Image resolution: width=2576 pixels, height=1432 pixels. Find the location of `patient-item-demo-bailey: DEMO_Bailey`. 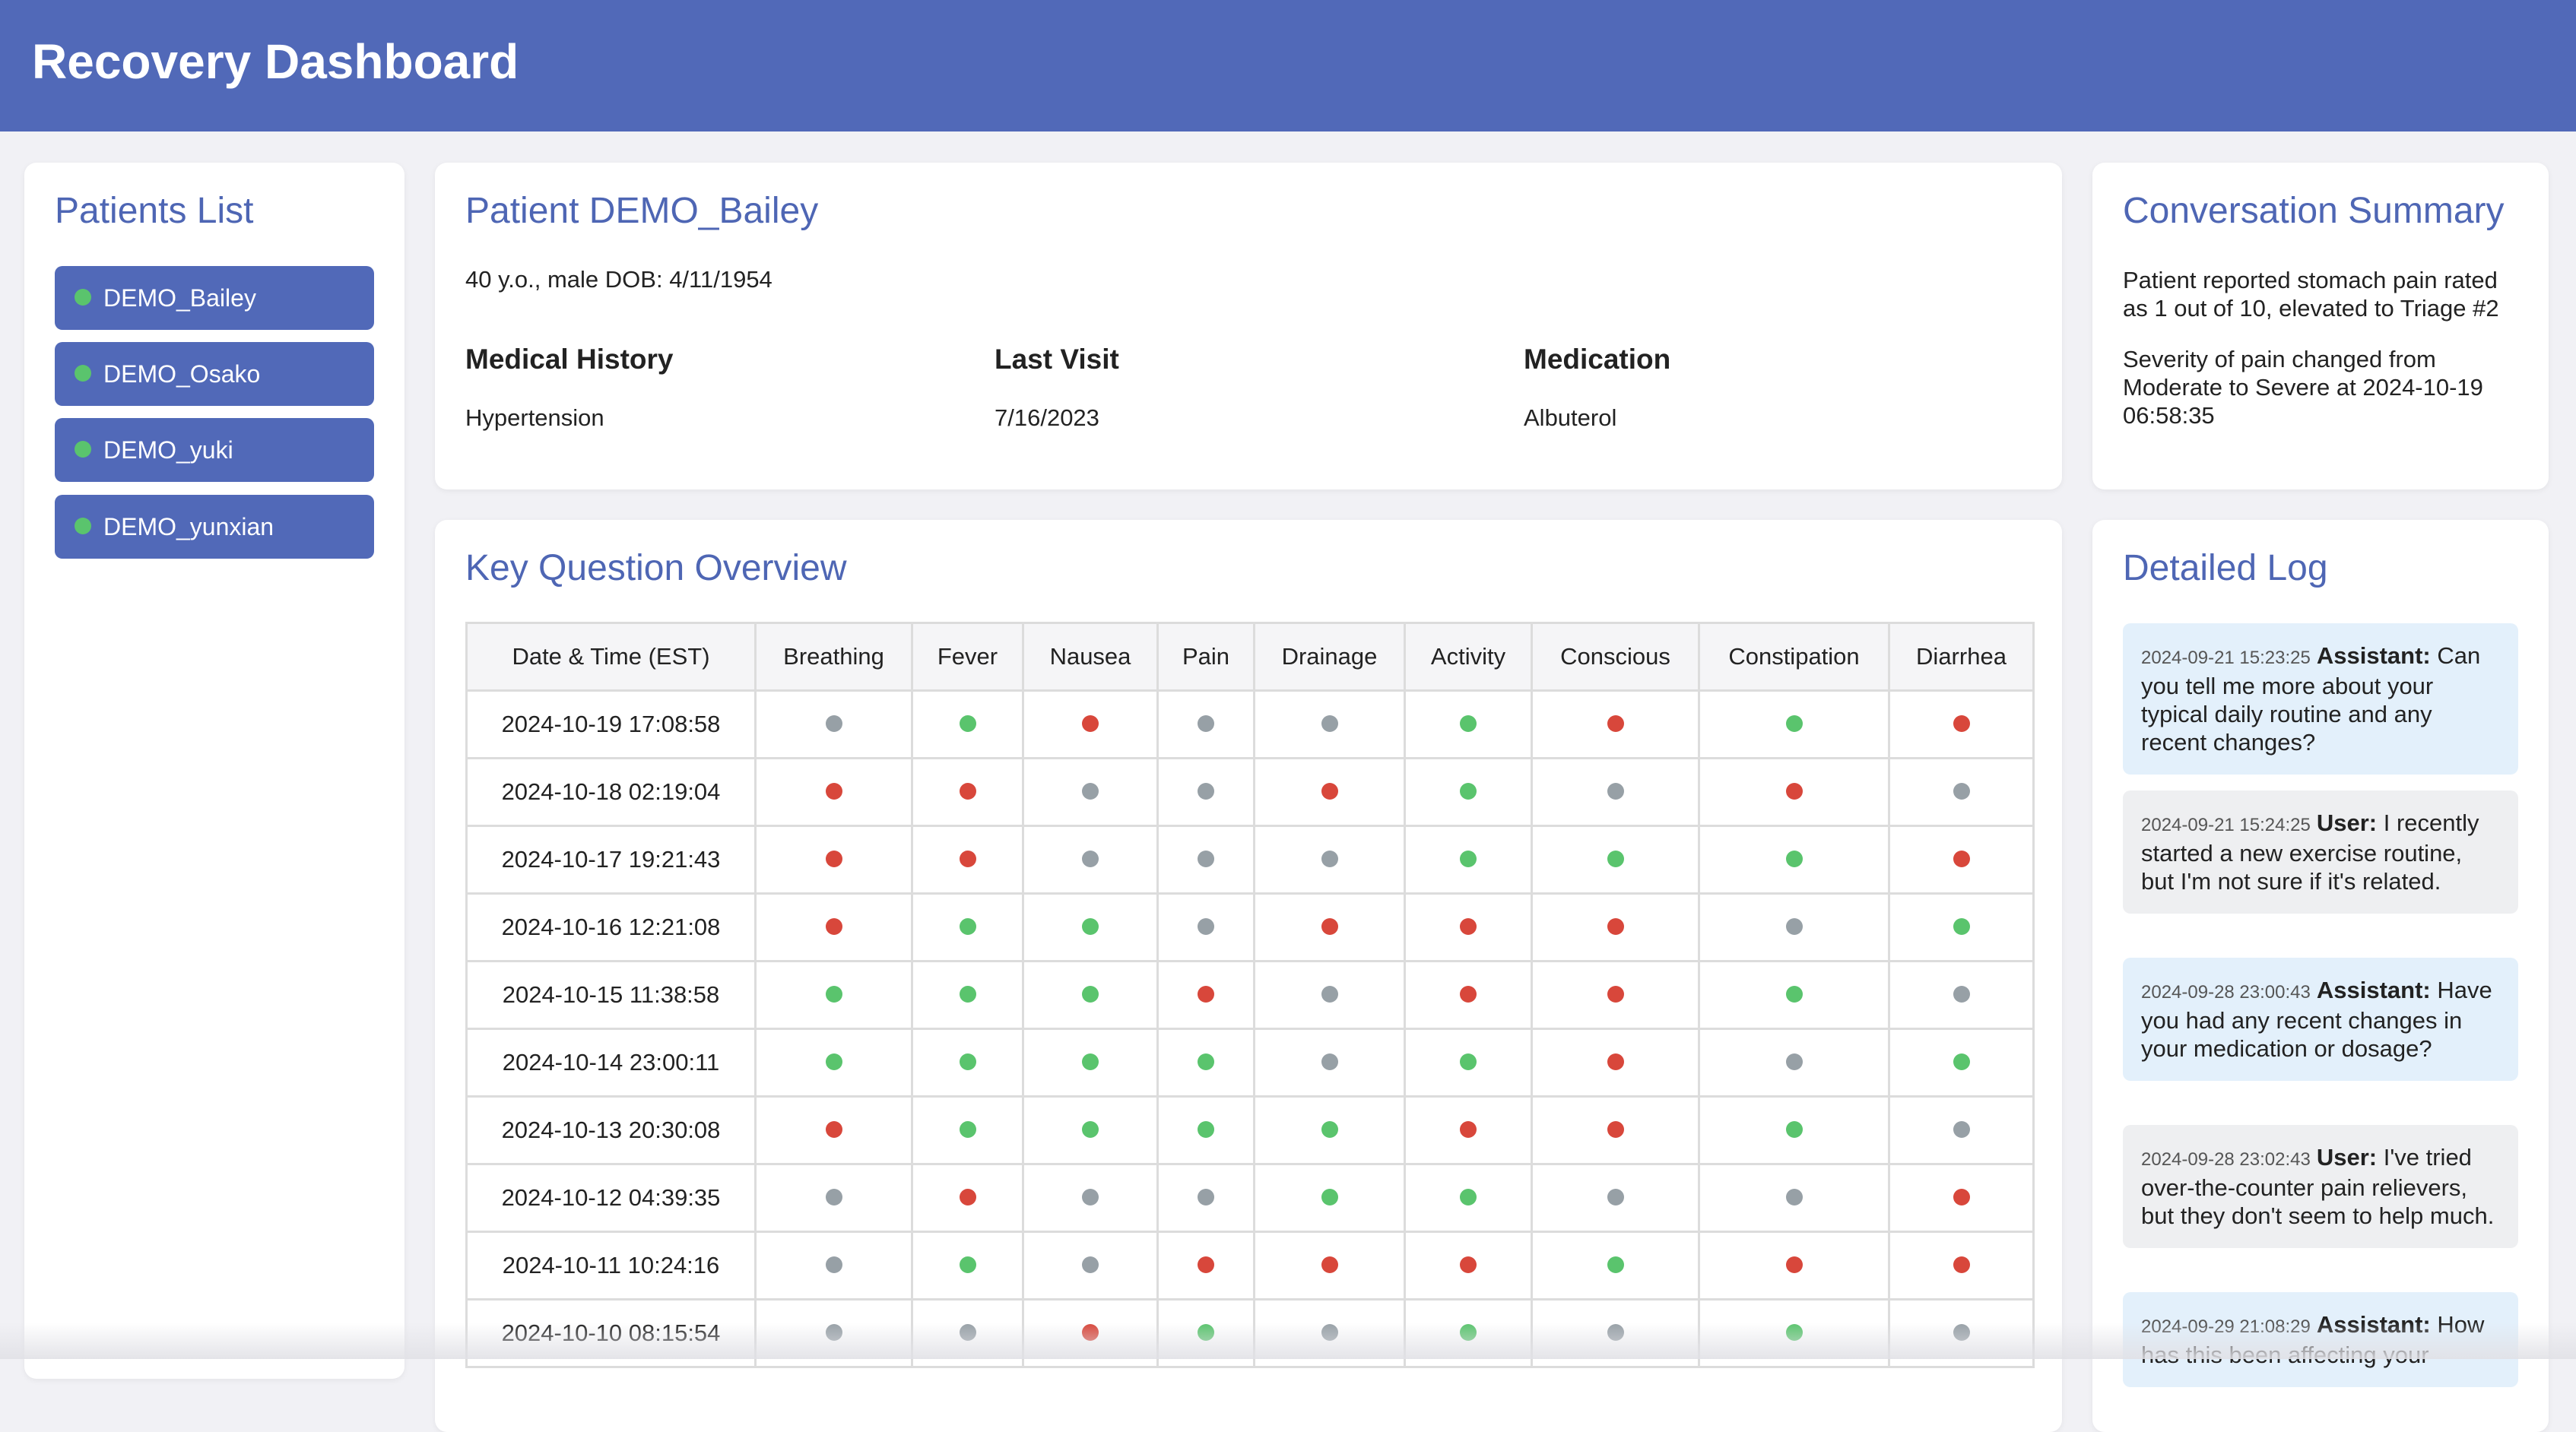

patient-item-demo-bailey: DEMO_Bailey is located at coordinates (215, 298).